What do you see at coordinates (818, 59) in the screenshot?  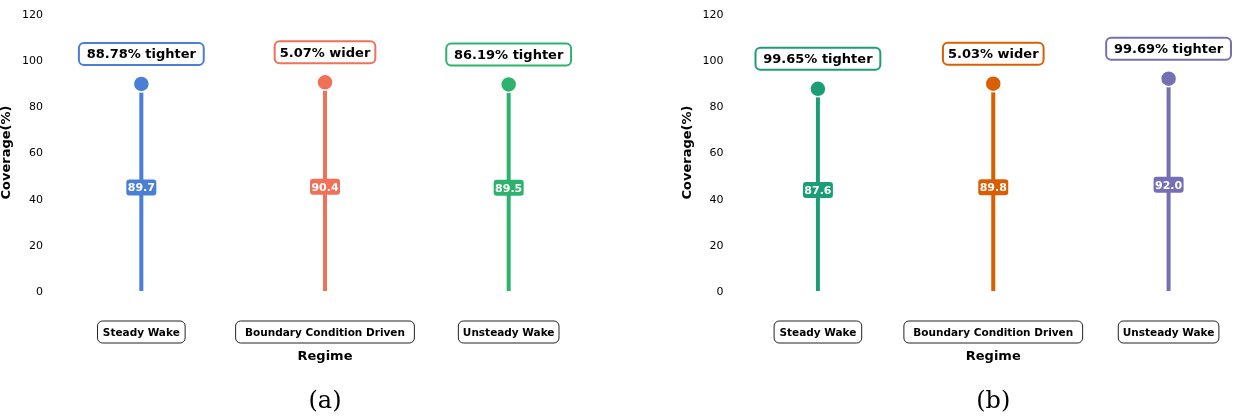 I see `annotation: 99.65% tighter` at bounding box center [818, 59].